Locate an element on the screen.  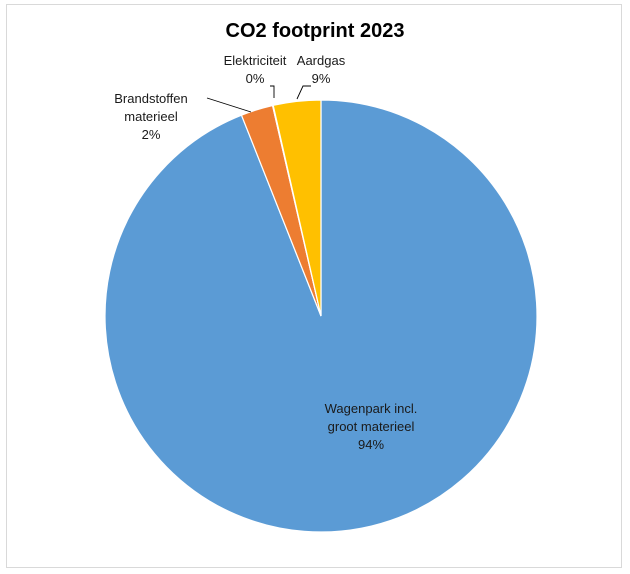
slice-label-3: Aardgas 9% is located at coordinates (321, 69).